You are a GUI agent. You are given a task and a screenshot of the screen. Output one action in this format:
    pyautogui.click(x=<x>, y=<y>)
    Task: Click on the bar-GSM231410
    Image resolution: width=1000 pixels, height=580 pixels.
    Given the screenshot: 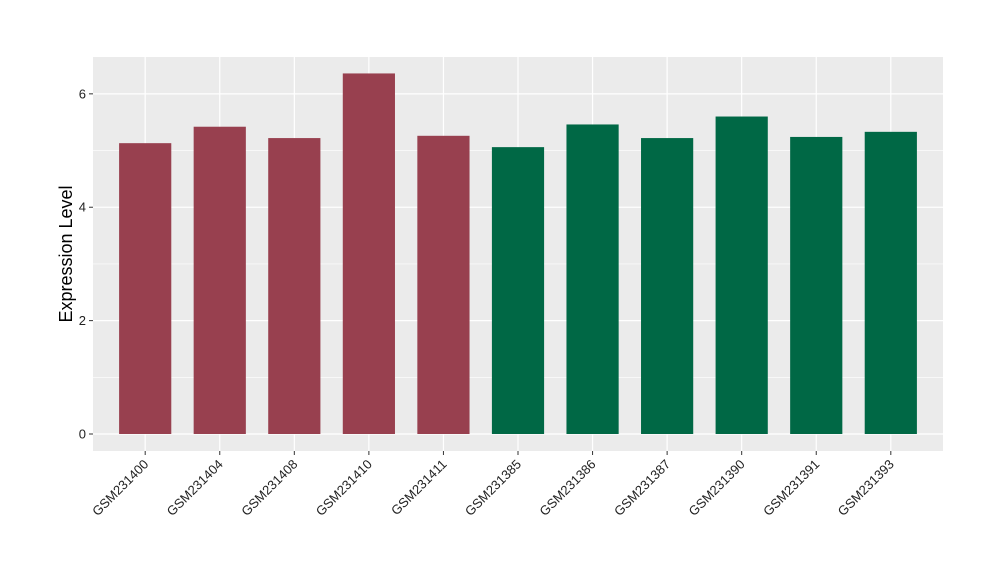 What is the action you would take?
    pyautogui.click(x=368, y=253)
    